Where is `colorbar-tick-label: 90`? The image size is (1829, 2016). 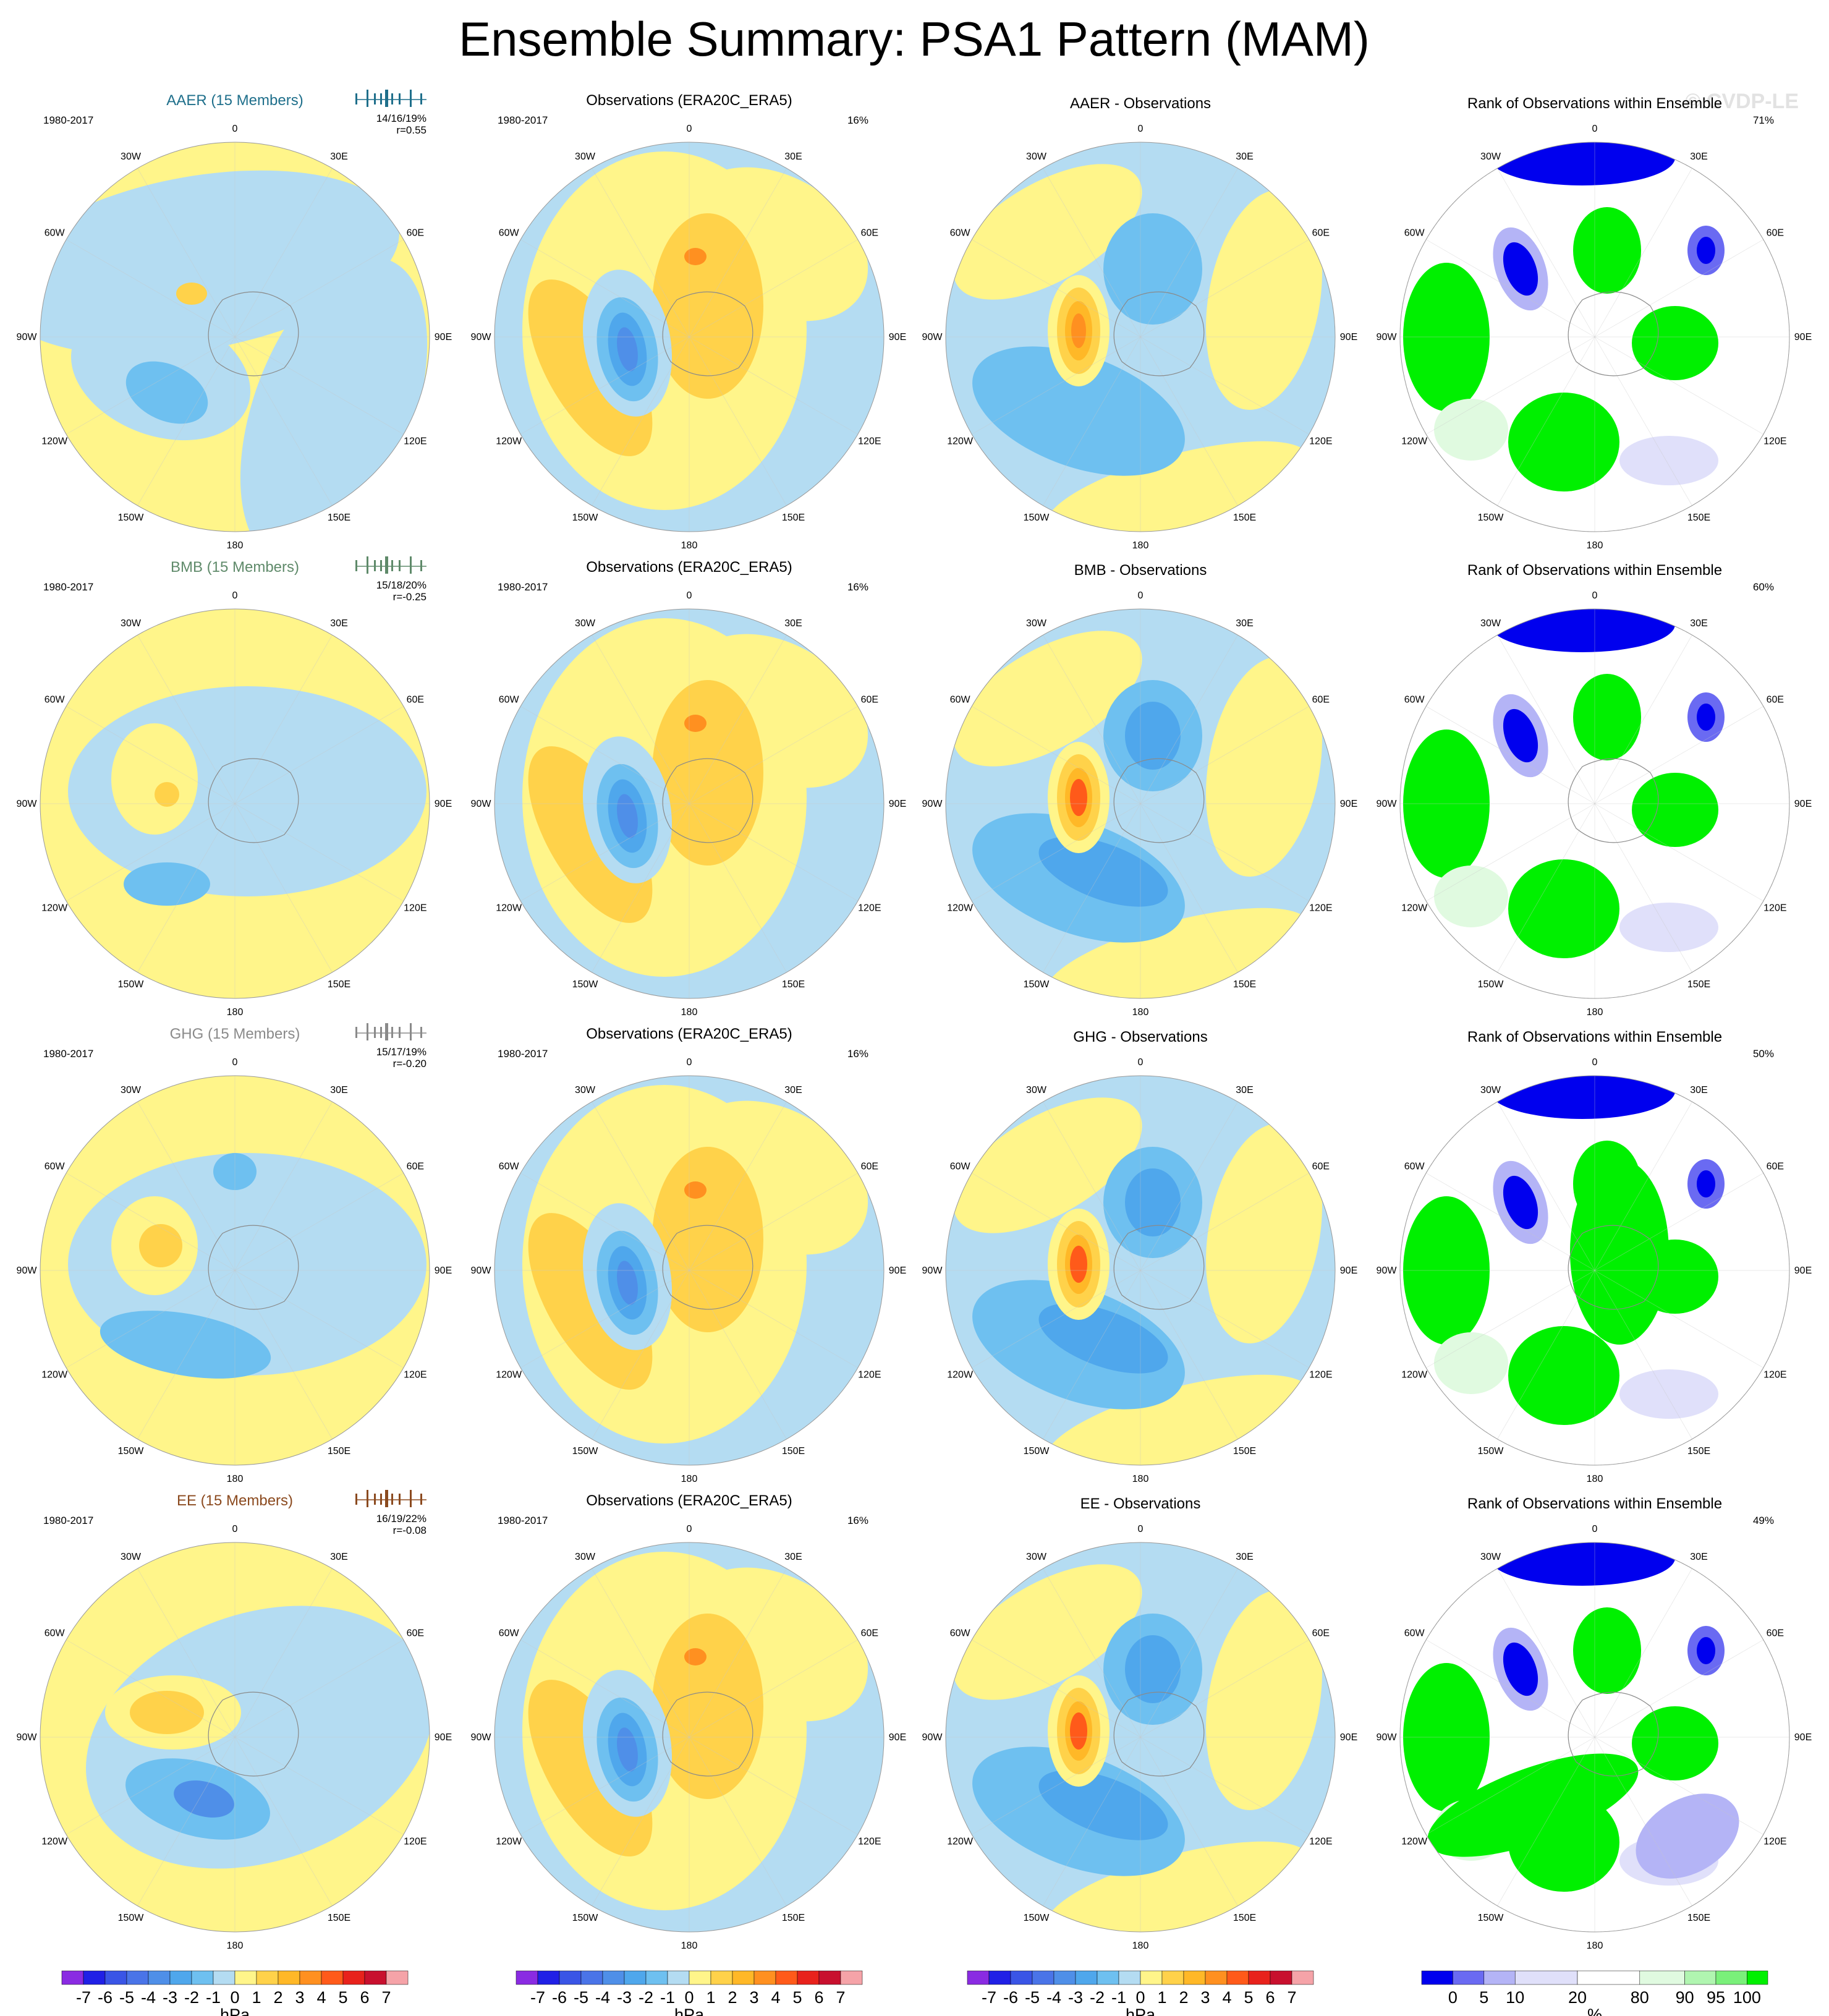
colorbar-tick-label: 90 is located at coordinates (1685, 1997).